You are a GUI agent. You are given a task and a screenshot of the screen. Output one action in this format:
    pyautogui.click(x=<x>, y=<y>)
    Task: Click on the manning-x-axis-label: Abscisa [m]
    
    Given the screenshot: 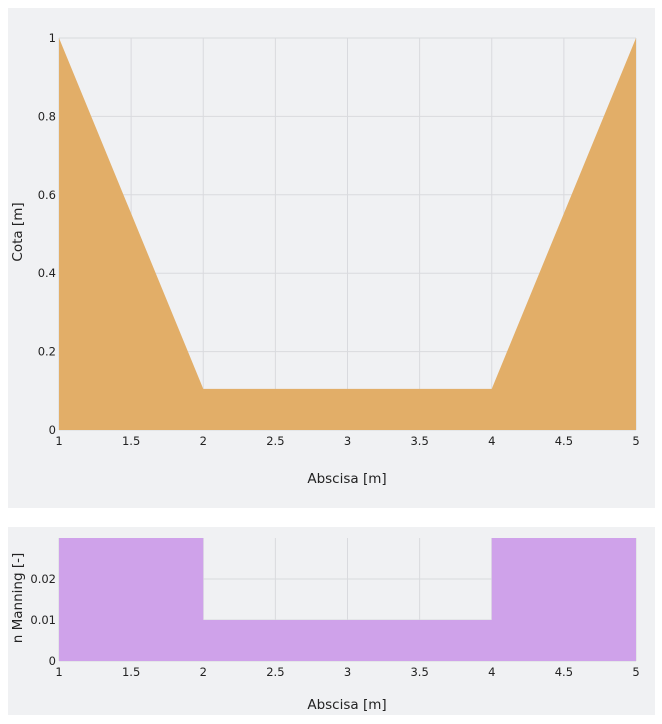 What is the action you would take?
    pyautogui.click(x=346, y=705)
    